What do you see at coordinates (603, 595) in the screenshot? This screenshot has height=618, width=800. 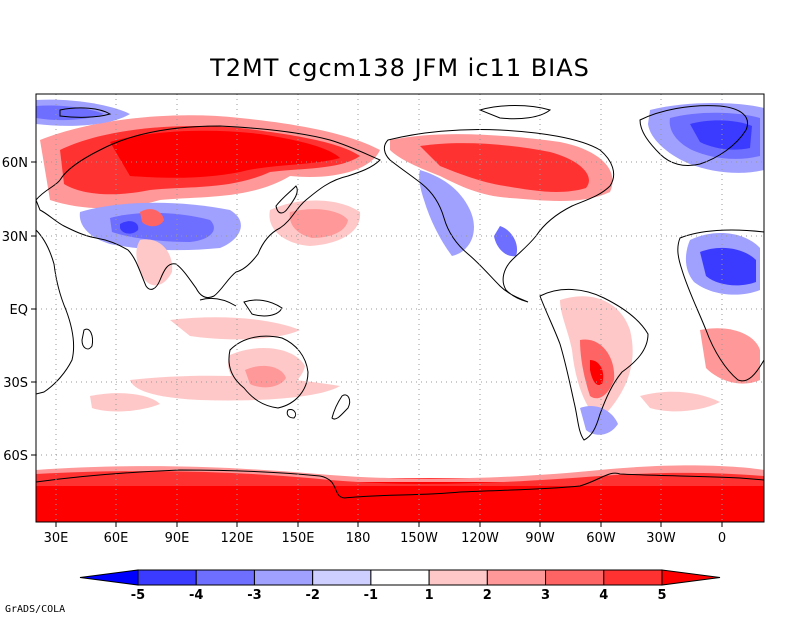 I see `colorbar-label: 4` at bounding box center [603, 595].